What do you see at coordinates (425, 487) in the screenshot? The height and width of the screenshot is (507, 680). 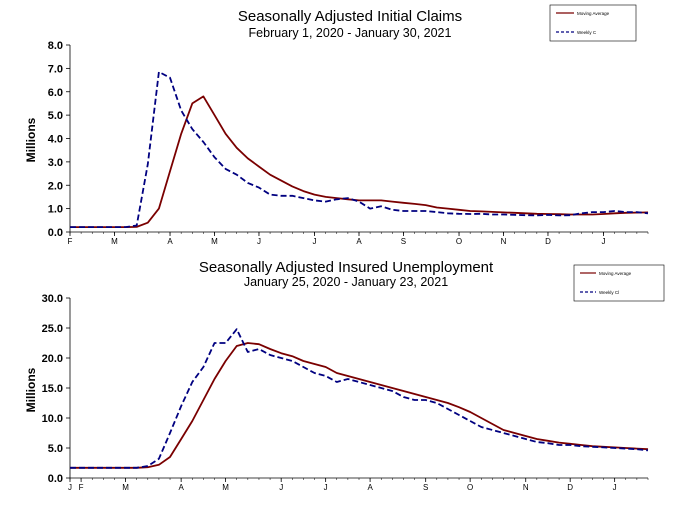 I see `chart2-x-tick-label: S` at bounding box center [425, 487].